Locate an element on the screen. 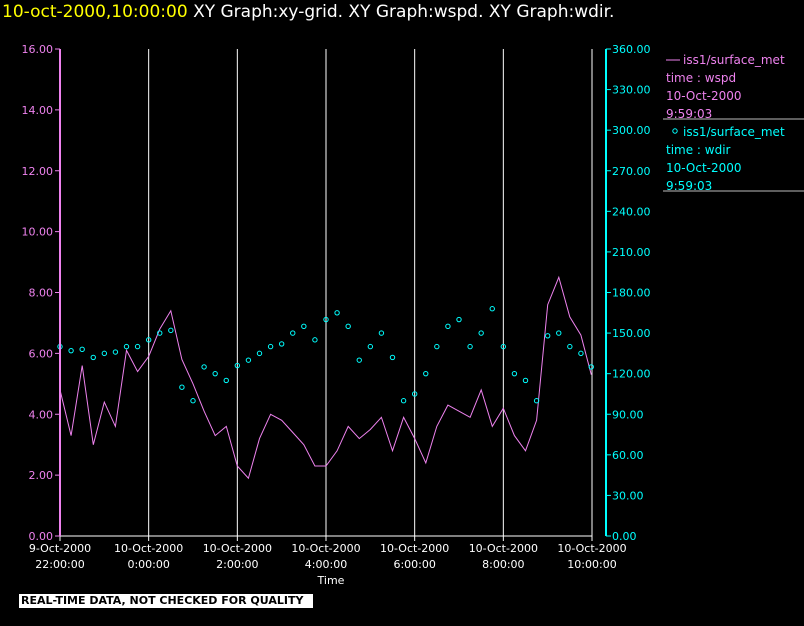 The image size is (804, 626). x-tick-time: 4:00:00 is located at coordinates (326, 564).